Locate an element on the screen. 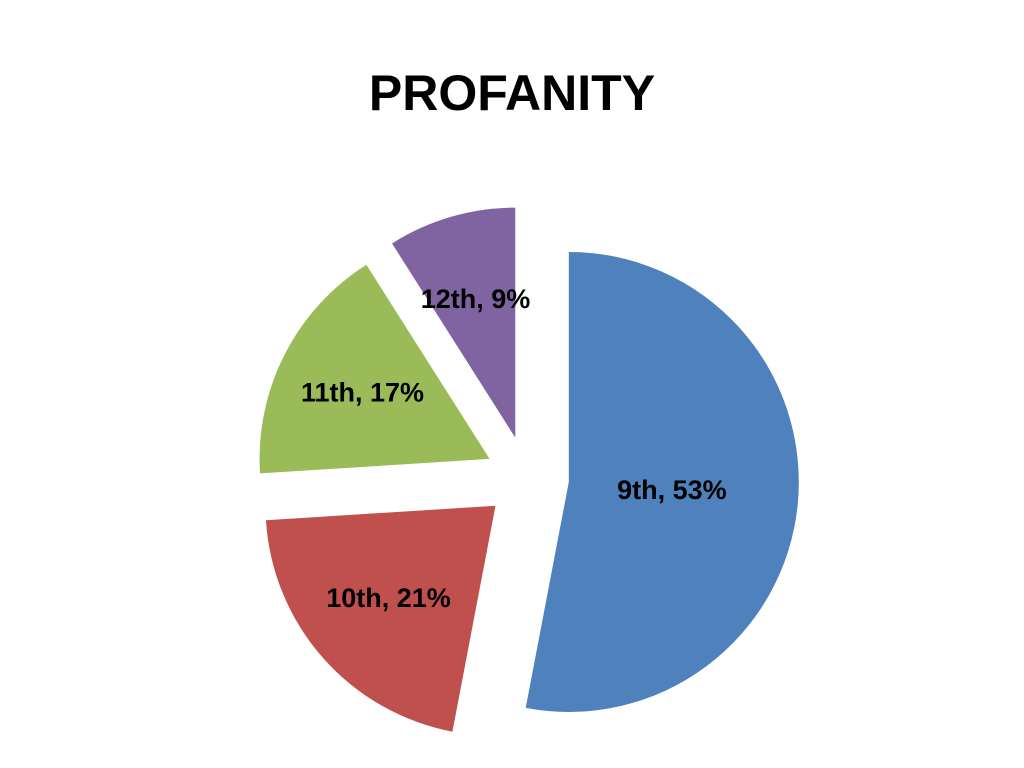  pie-slice: 10th is located at coordinates (380, 618).